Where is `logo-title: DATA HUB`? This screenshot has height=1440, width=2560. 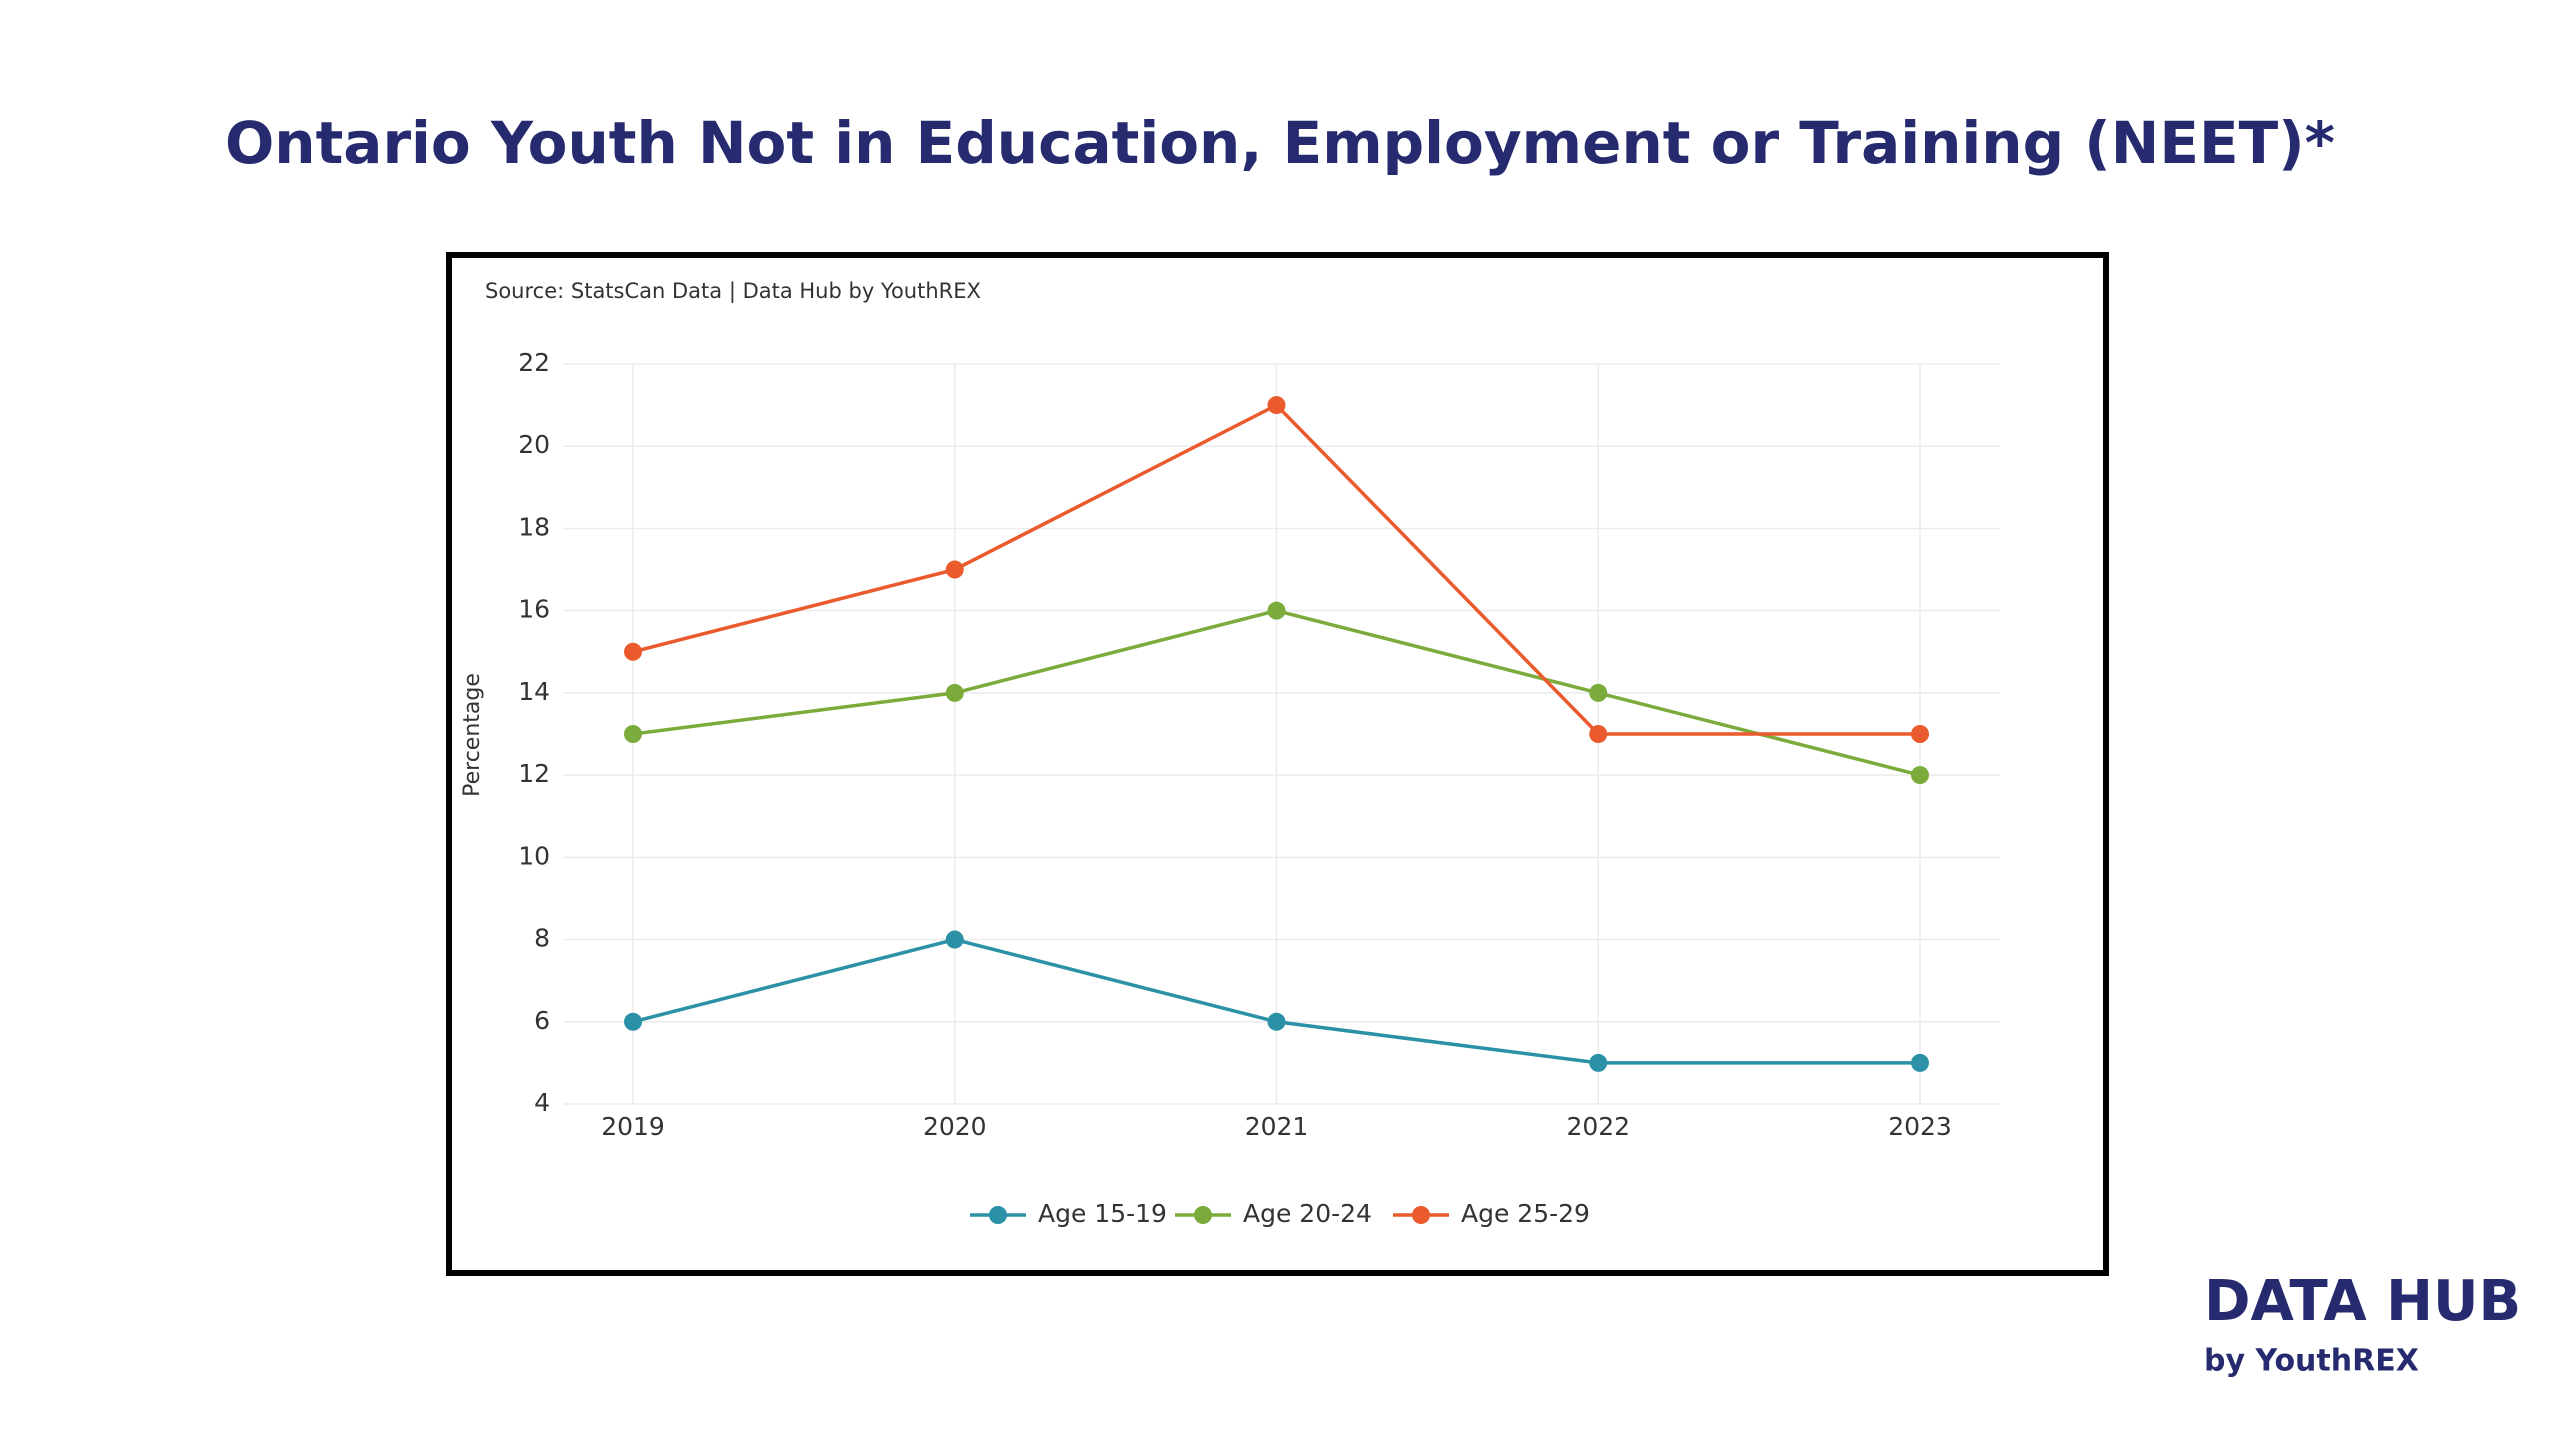 logo-title: DATA HUB is located at coordinates (2362, 1301).